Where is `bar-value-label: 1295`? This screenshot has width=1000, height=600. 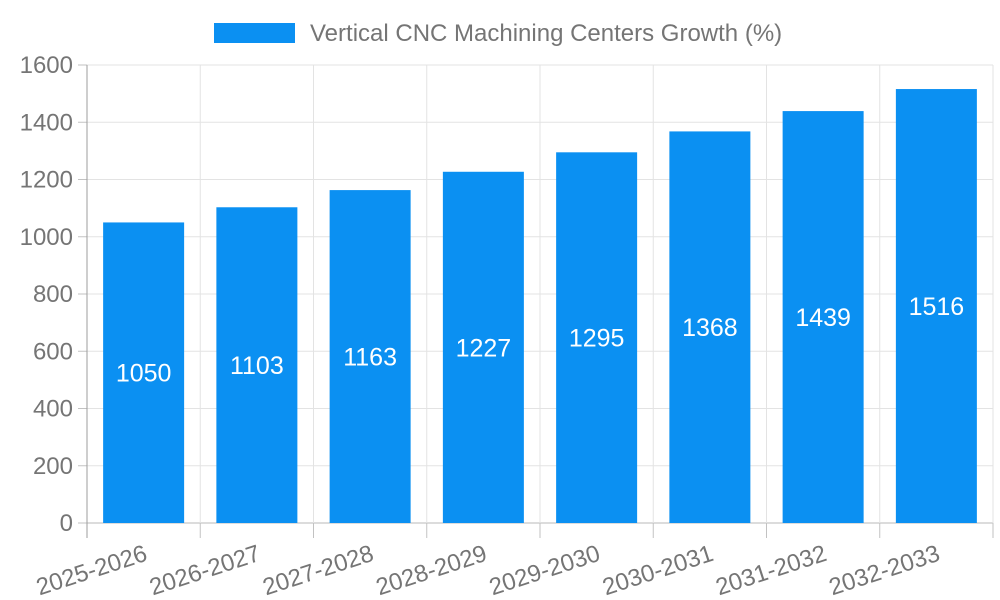
bar-value-label: 1295 is located at coordinates (597, 339).